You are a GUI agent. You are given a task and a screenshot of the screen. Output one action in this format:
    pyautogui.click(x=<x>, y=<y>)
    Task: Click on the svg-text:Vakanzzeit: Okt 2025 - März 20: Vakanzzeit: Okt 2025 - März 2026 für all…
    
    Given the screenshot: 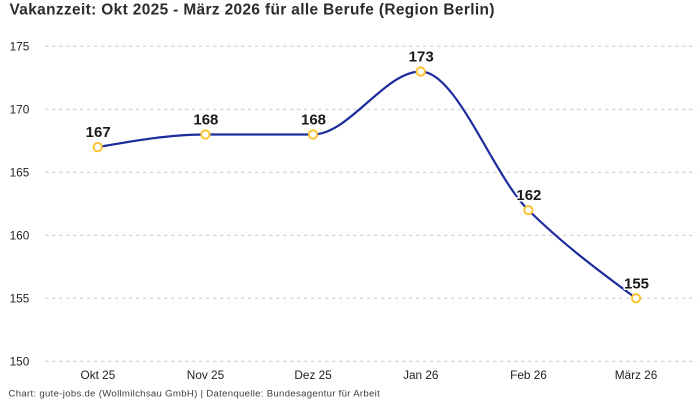 What is the action you would take?
    pyautogui.click(x=252, y=10)
    